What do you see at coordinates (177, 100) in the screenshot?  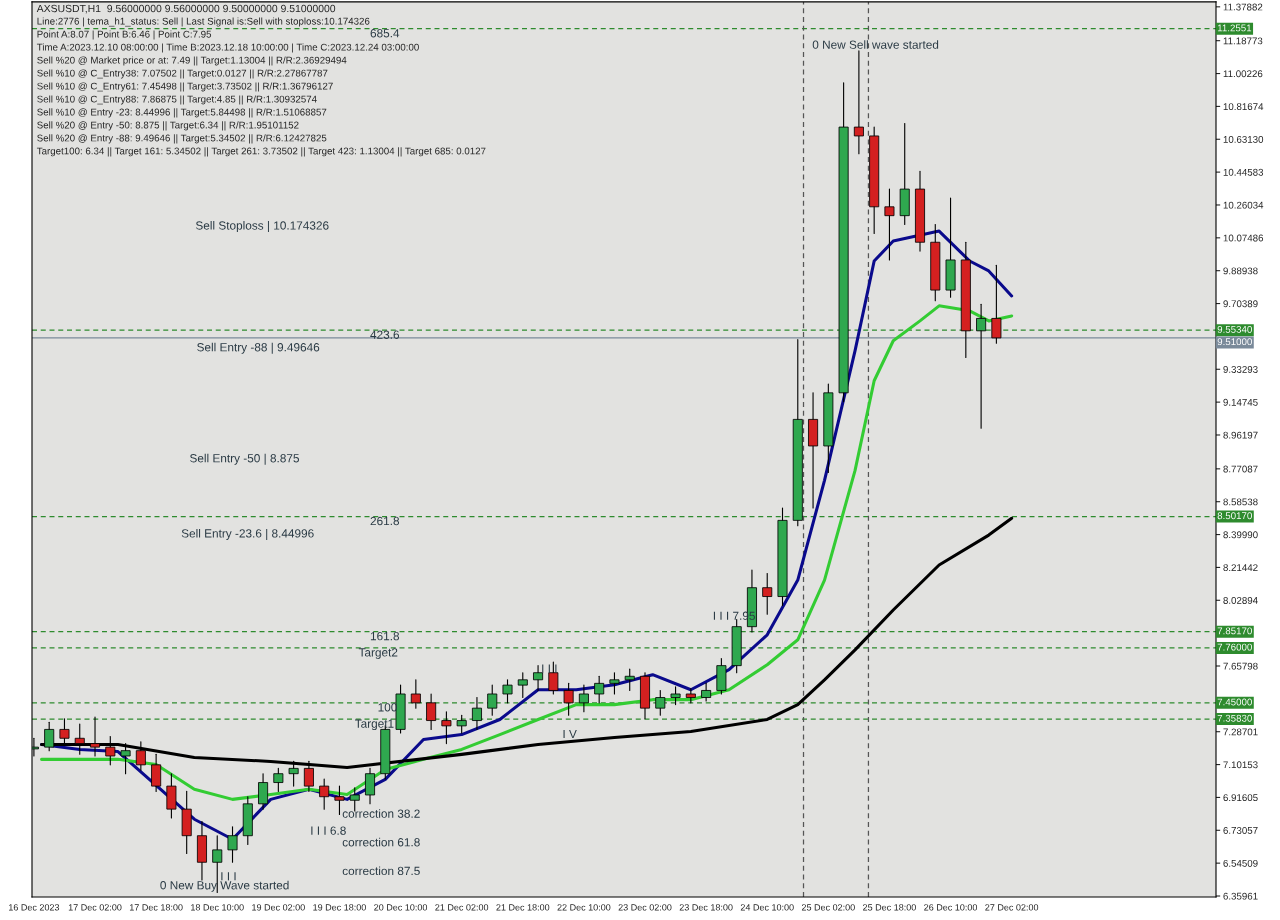 I see `annotation: Sell %10 @ C_Entry88: 7.86875 || Target:4.85 || R/R:1.30932574` at bounding box center [177, 100].